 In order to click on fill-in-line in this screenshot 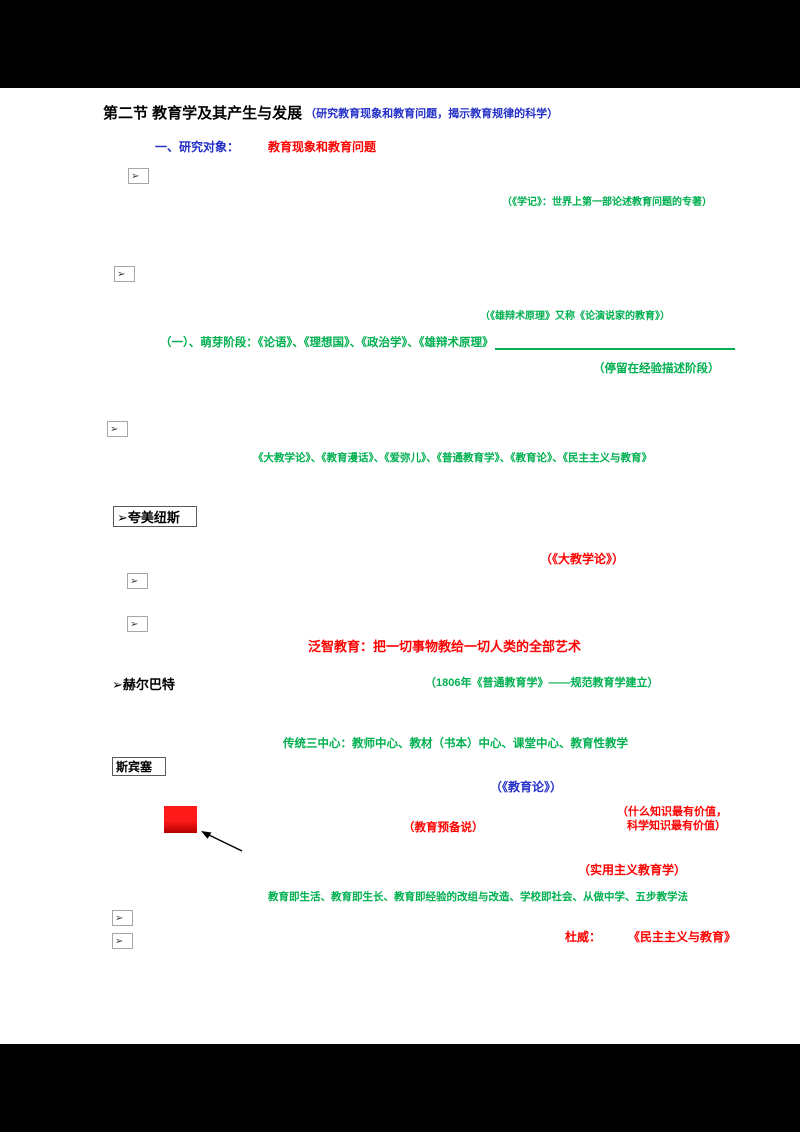, I will do `click(615, 349)`.